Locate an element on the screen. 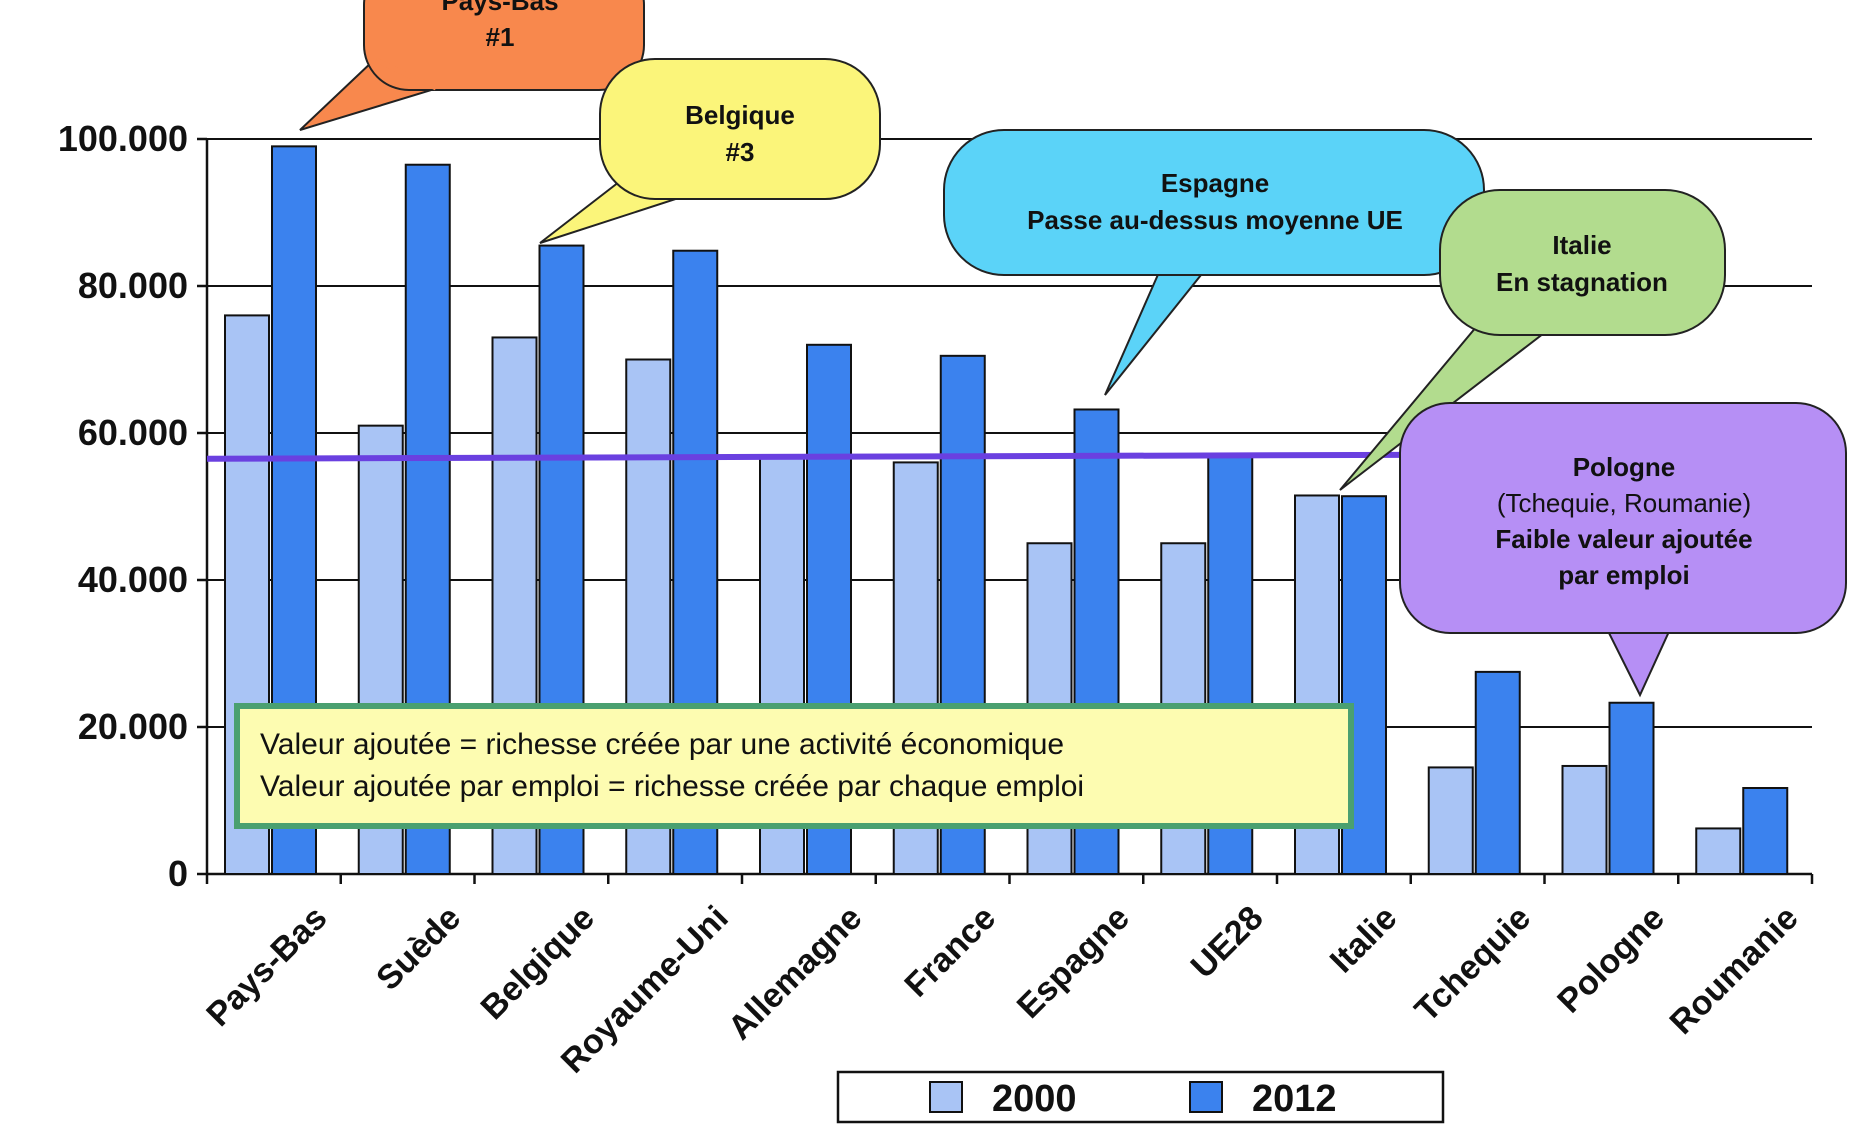 The height and width of the screenshot is (1124, 1870). bar-2000-roumanie is located at coordinates (1718, 851).